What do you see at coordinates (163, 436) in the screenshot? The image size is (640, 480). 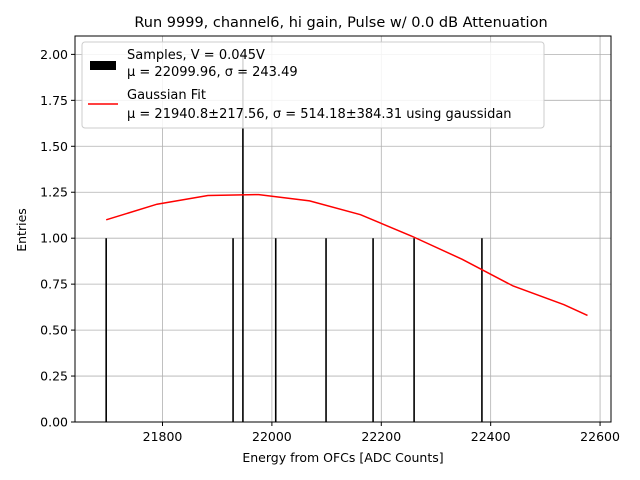 I see `x-tick-label: 21800` at bounding box center [163, 436].